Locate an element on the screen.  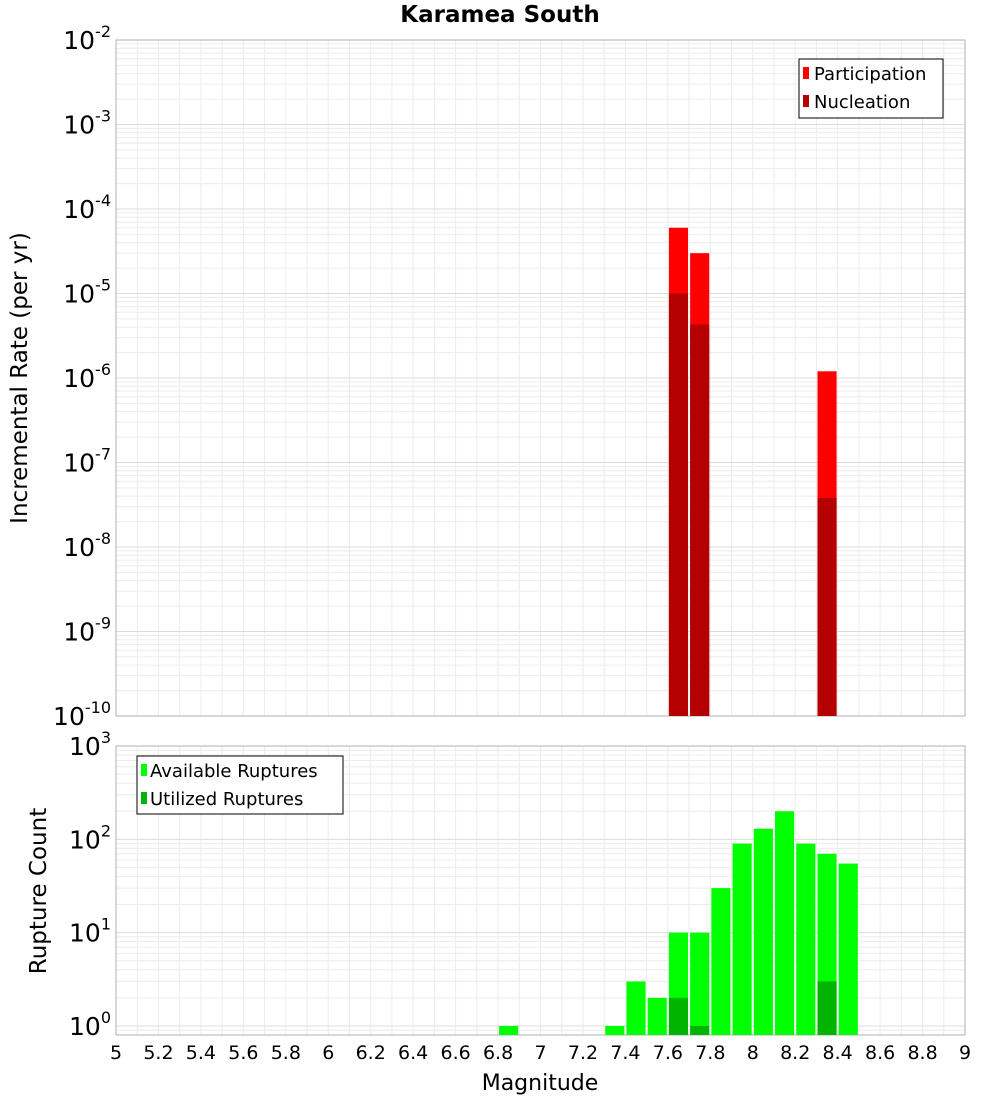
x-tick-label: 8 is located at coordinates (753, 1053).